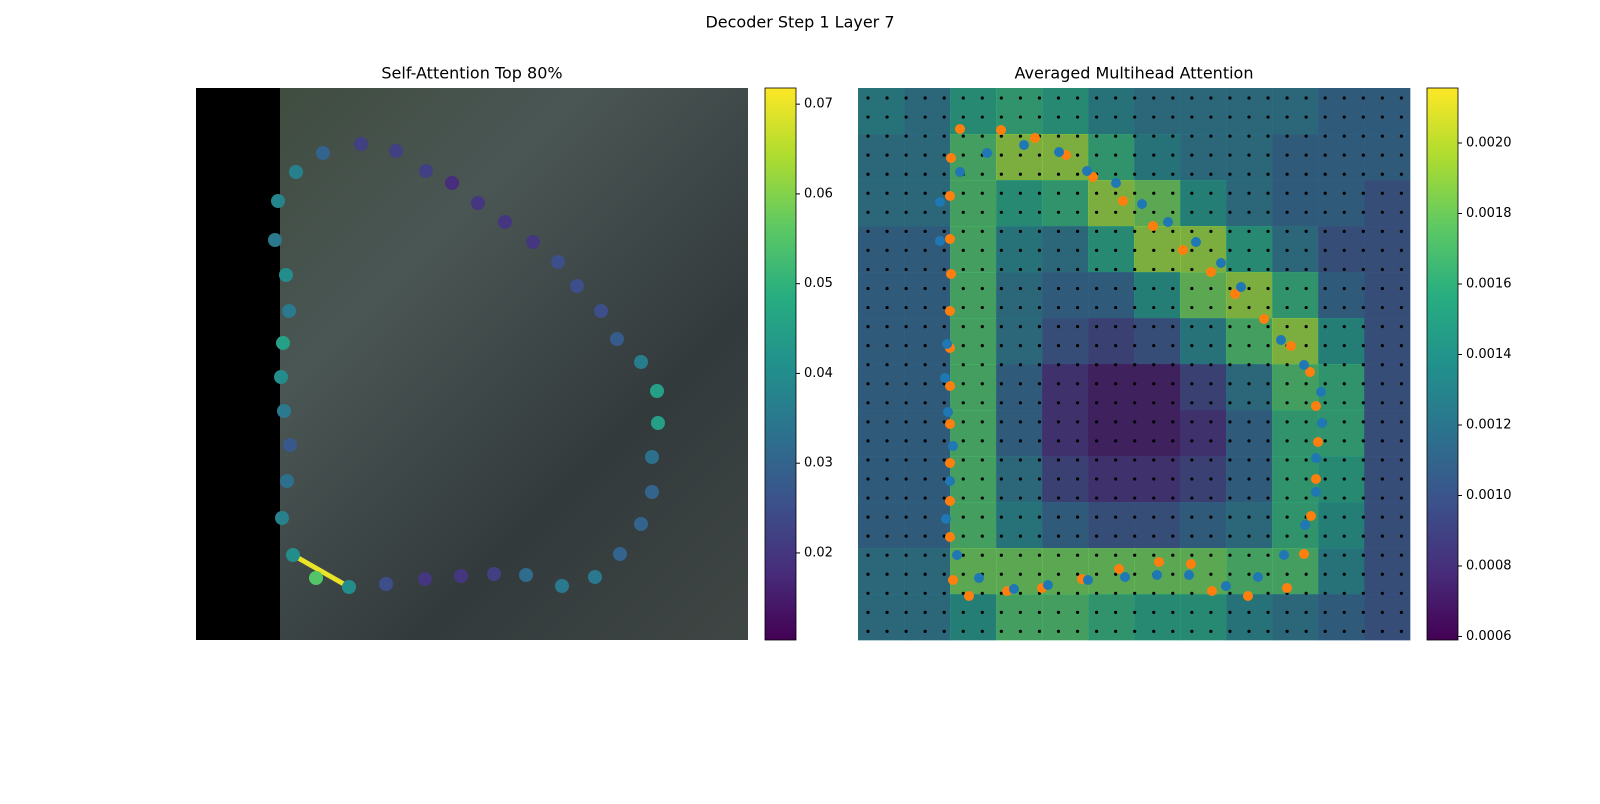  What do you see at coordinates (1489, 354) in the screenshot?
I see `colorbar-tick-label: 0.0014` at bounding box center [1489, 354].